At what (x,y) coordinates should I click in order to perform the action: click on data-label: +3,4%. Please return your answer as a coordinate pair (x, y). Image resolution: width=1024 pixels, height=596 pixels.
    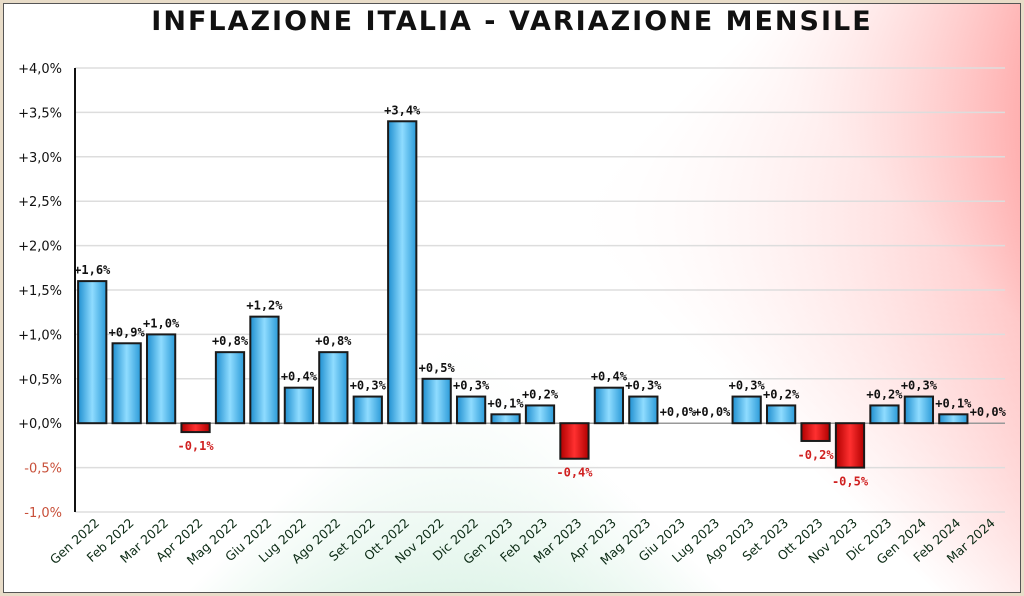
    Looking at the image, I should click on (402, 110).